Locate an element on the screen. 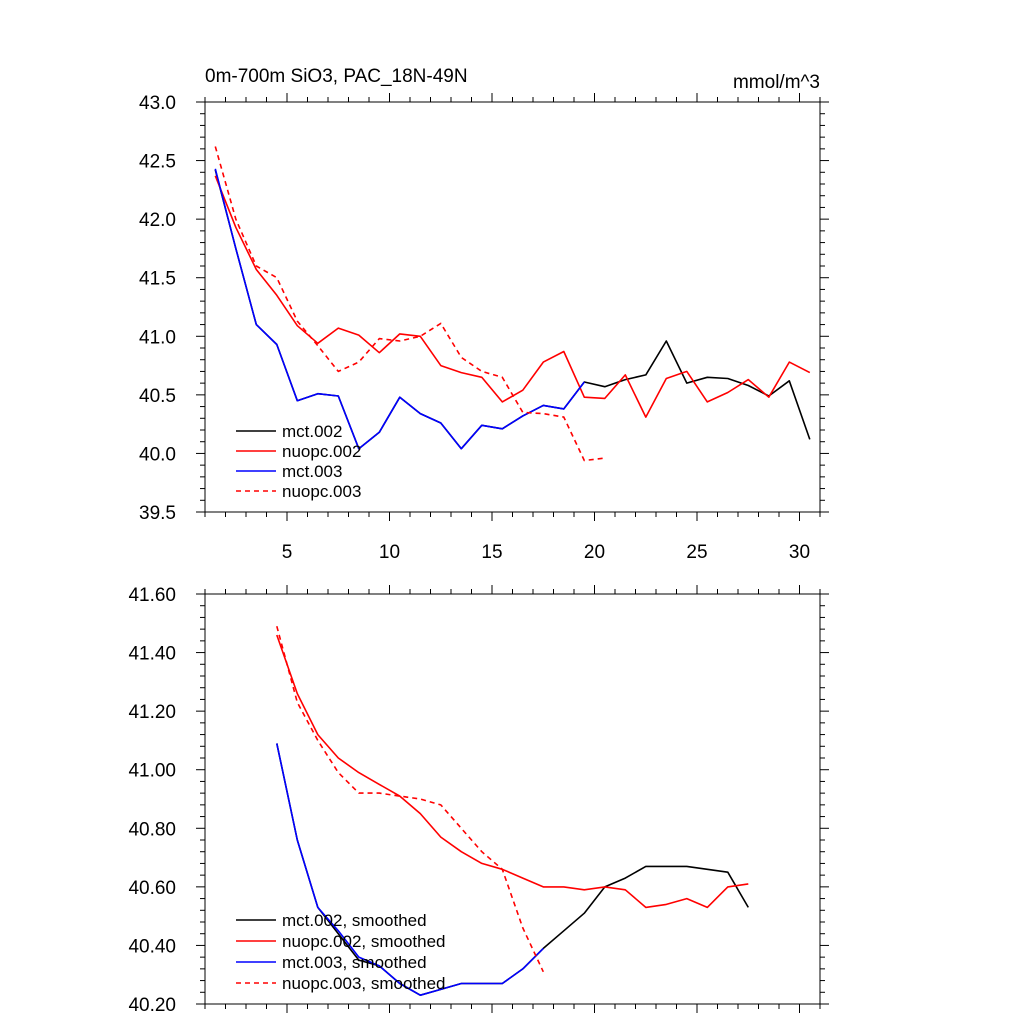 The height and width of the screenshot is (1024, 1024). x-tick-label: 20 is located at coordinates (594, 552).